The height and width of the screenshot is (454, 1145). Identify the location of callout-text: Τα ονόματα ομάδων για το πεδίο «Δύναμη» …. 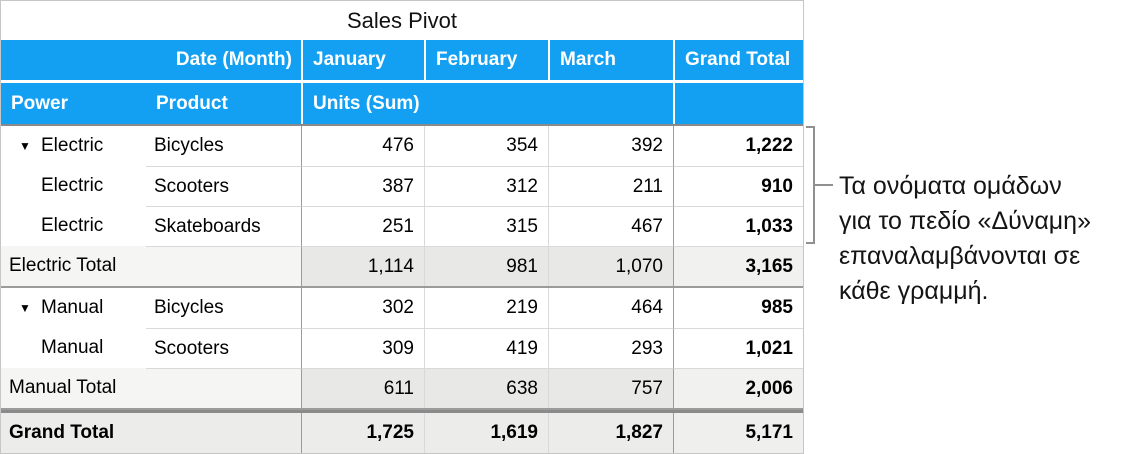
(965, 239).